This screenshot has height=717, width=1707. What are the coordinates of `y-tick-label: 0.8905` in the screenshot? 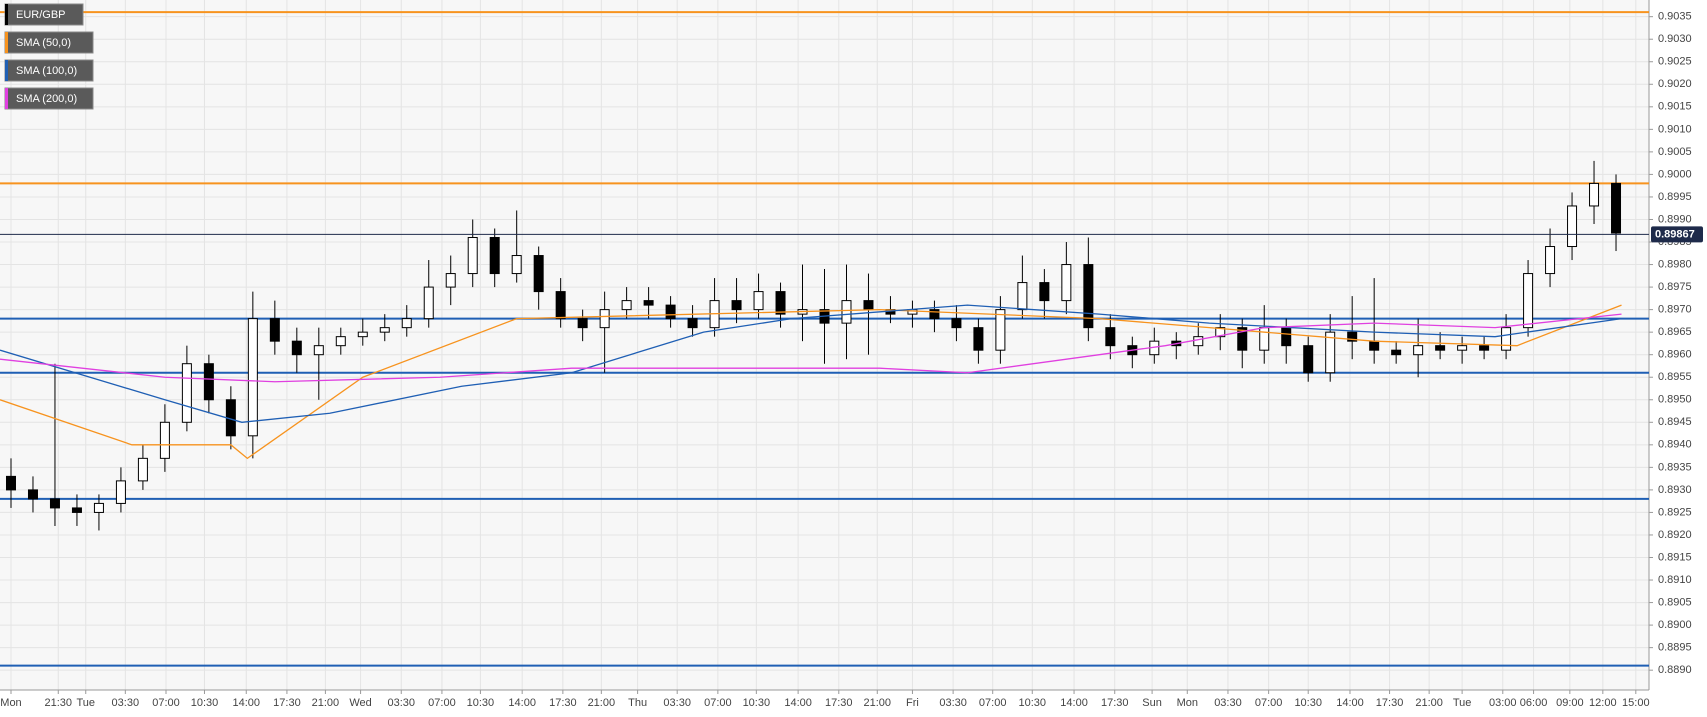 It's located at (1675, 602).